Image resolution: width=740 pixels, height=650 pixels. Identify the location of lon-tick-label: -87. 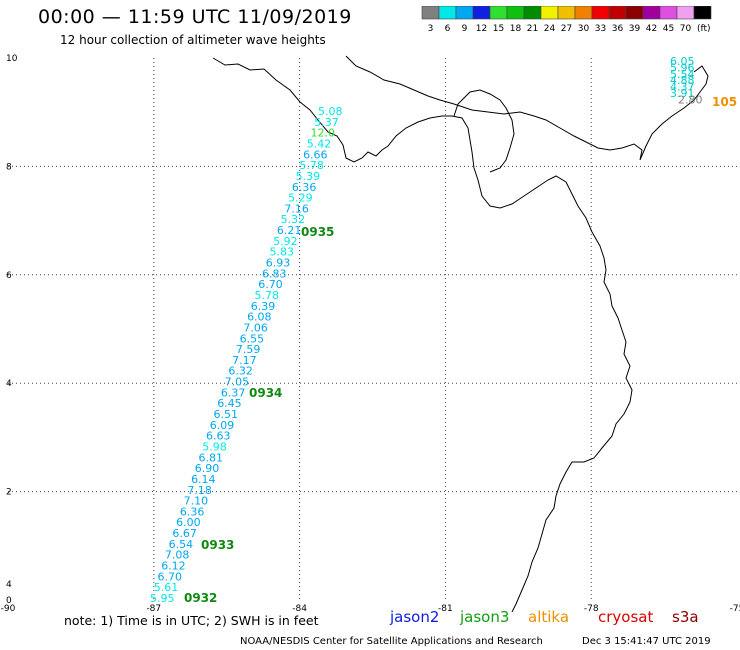
(153, 608).